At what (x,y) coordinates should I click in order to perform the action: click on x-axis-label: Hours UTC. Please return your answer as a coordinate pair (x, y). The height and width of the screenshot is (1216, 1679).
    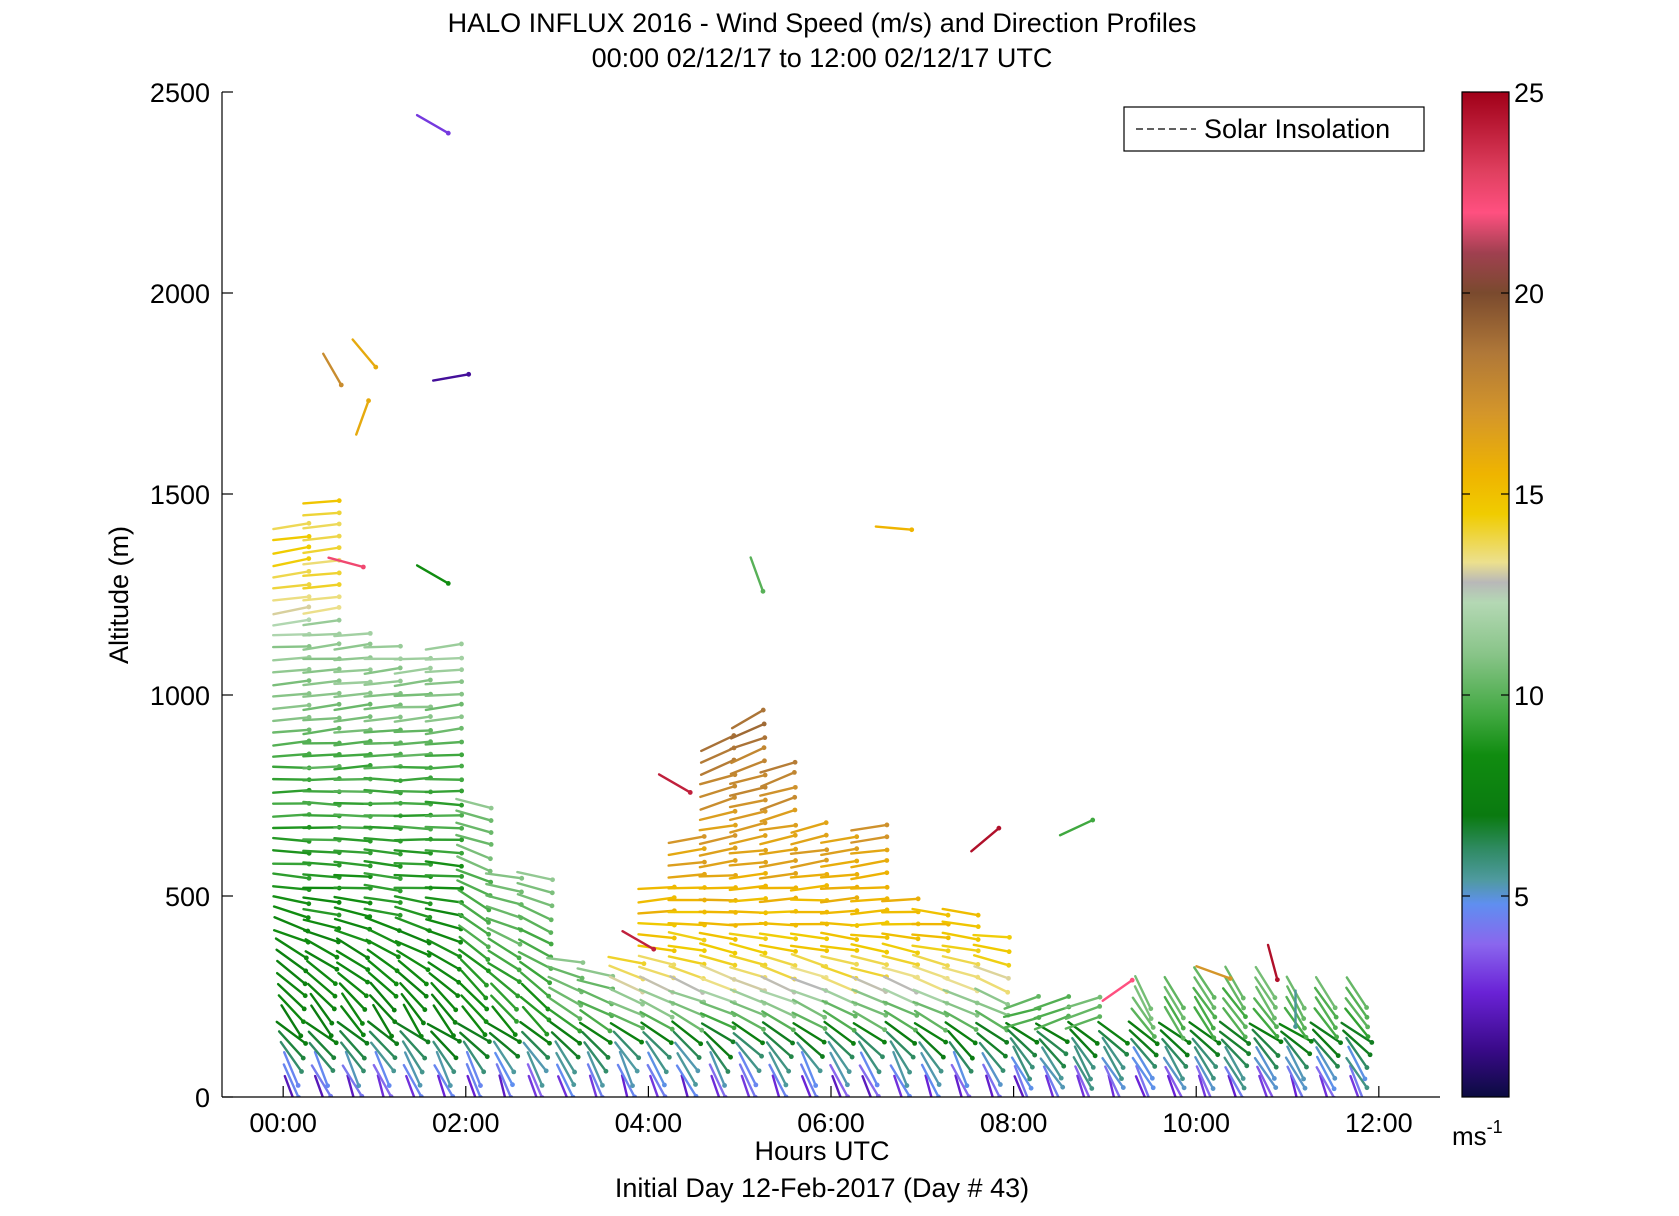
    Looking at the image, I should click on (821, 1151).